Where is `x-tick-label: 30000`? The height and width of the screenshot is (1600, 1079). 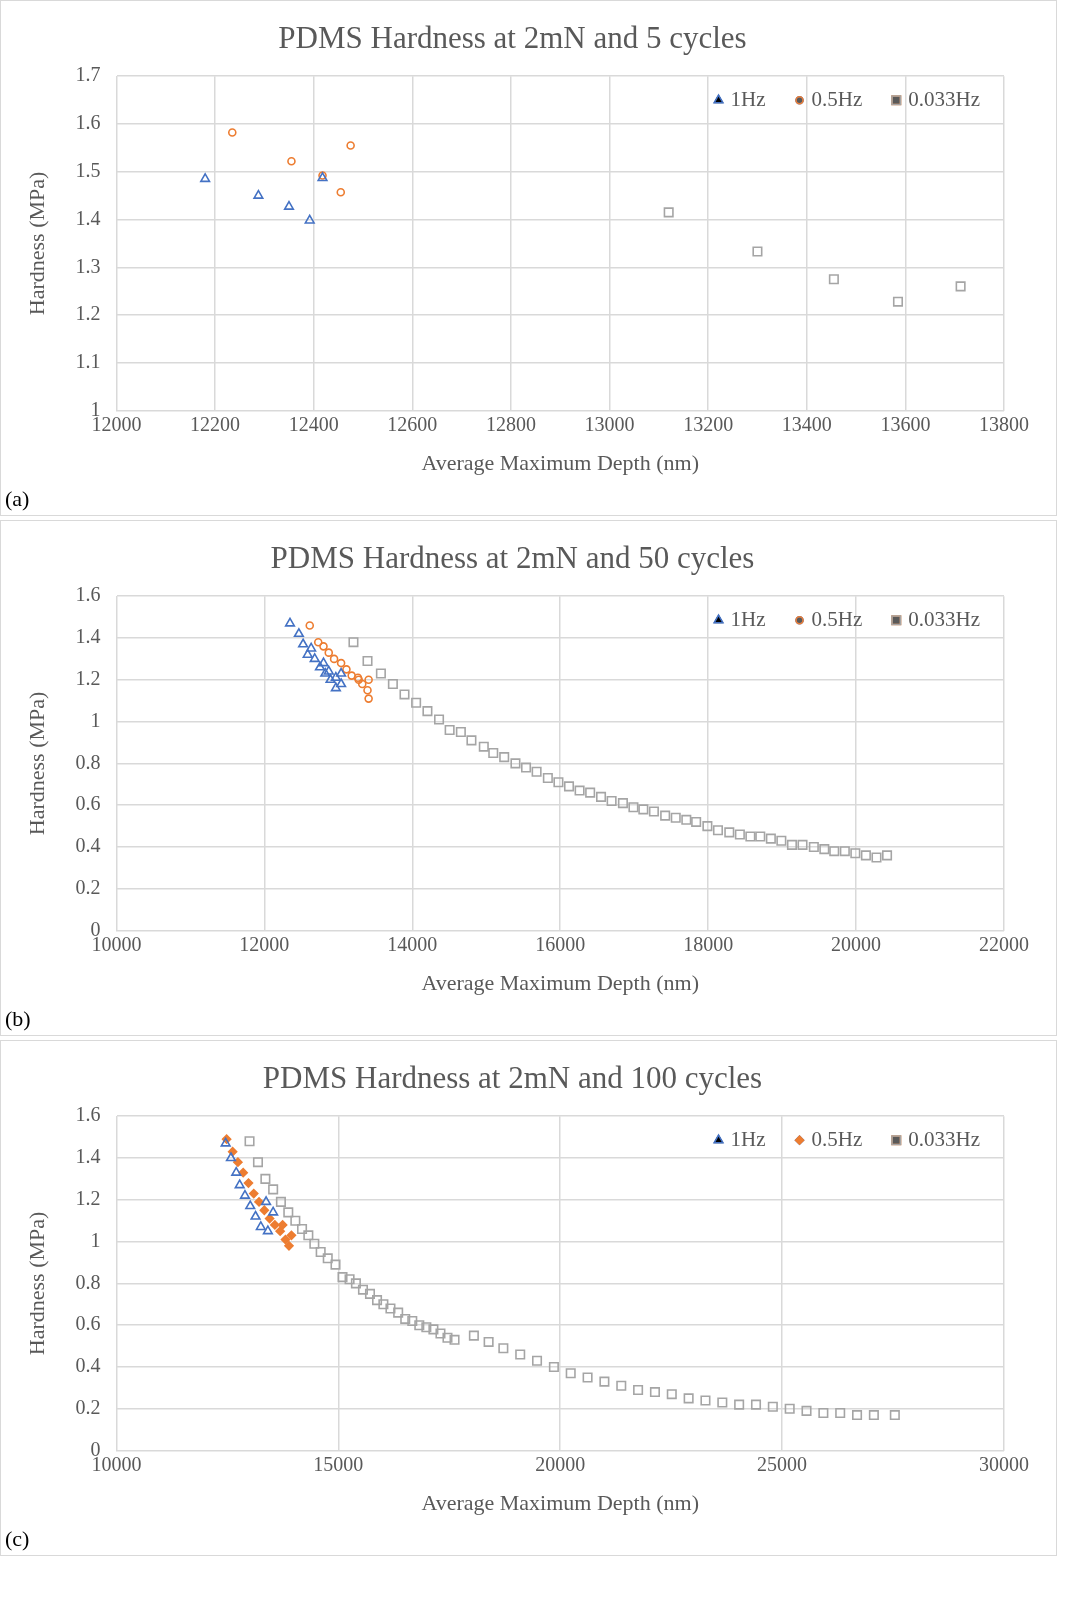 x-tick-label: 30000 is located at coordinates (1004, 1463).